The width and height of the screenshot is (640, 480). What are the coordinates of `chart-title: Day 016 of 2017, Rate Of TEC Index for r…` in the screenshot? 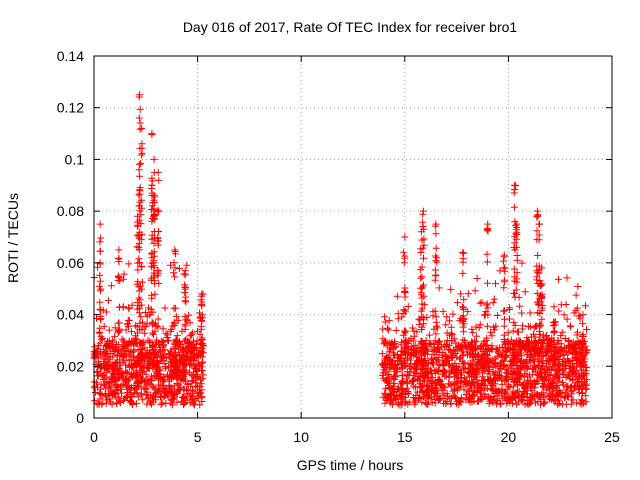 It's located at (350, 27).